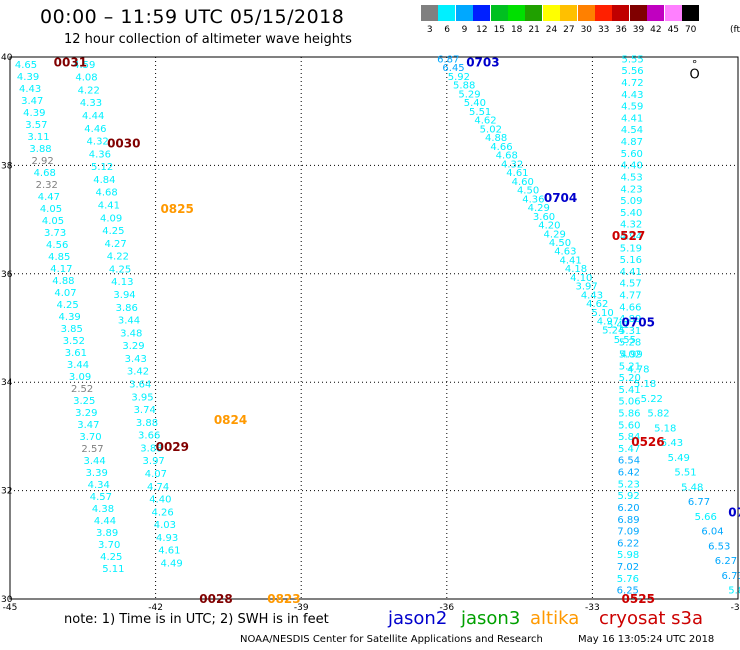 Image resolution: width=740 pixels, height=650 pixels. Describe the element at coordinates (491, 618) in the screenshot. I see `legend-jason3: jason3` at that location.